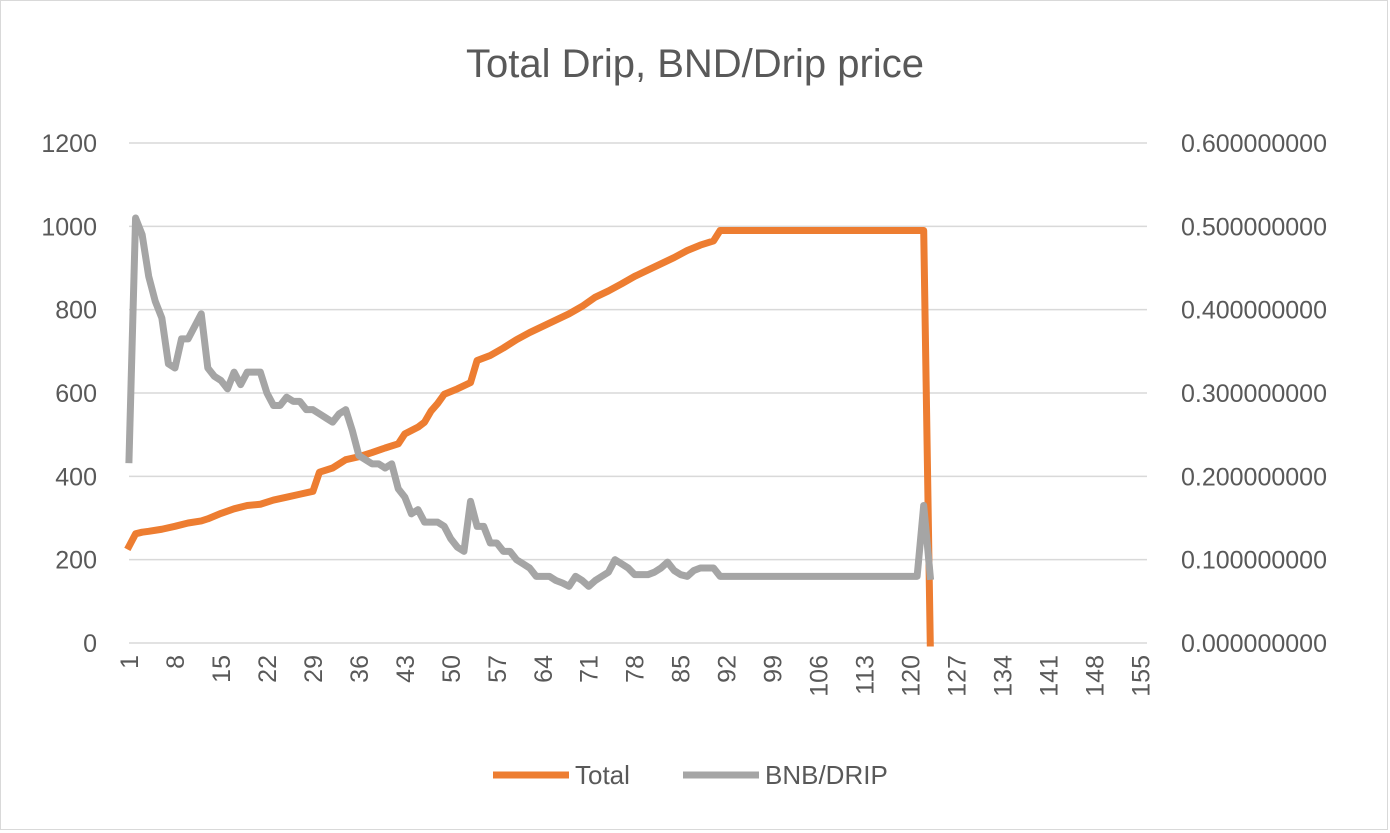 This screenshot has width=1390, height=833. Describe the element at coordinates (1254, 144) in the screenshot. I see `right-y-tick-label: 0.600000000` at that location.